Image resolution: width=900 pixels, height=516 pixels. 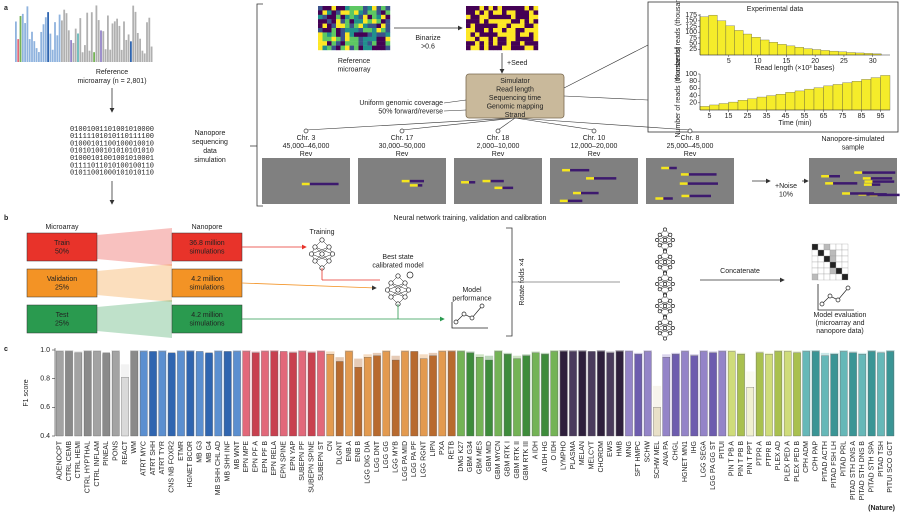 I want to click on simulator-label: Sequencing time, so click(x=515, y=98).